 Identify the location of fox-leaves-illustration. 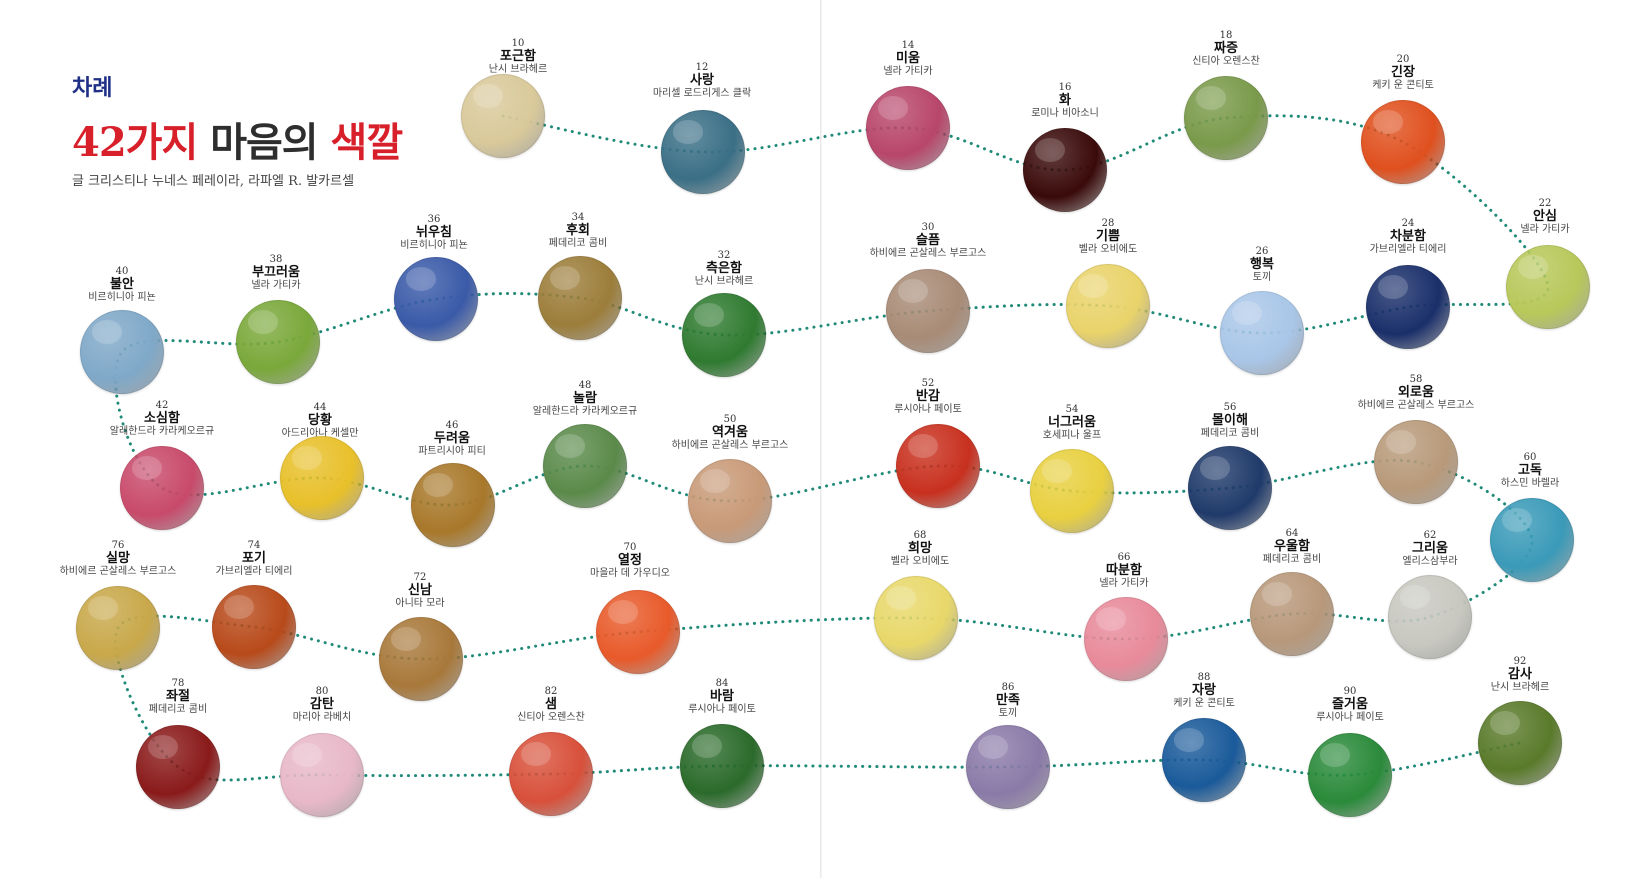
(724, 335).